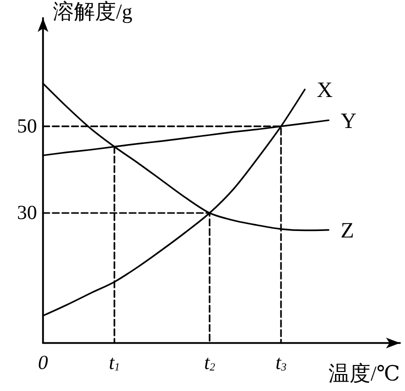  I want to click on series-label: Z, so click(347, 229).